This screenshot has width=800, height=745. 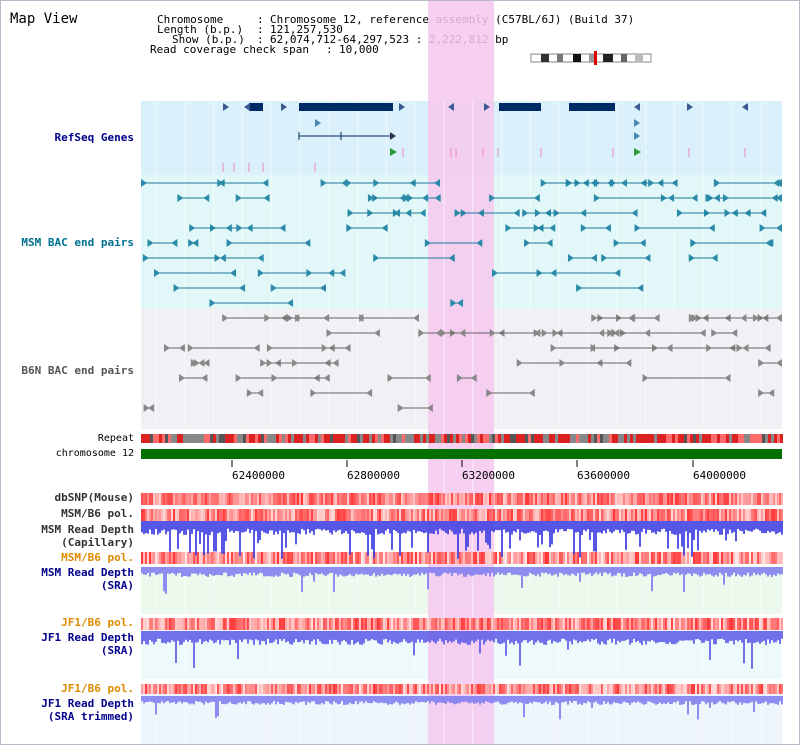 What do you see at coordinates (94, 497) in the screenshot?
I see `dbsnp-label: dbSNP(Mouse)` at bounding box center [94, 497].